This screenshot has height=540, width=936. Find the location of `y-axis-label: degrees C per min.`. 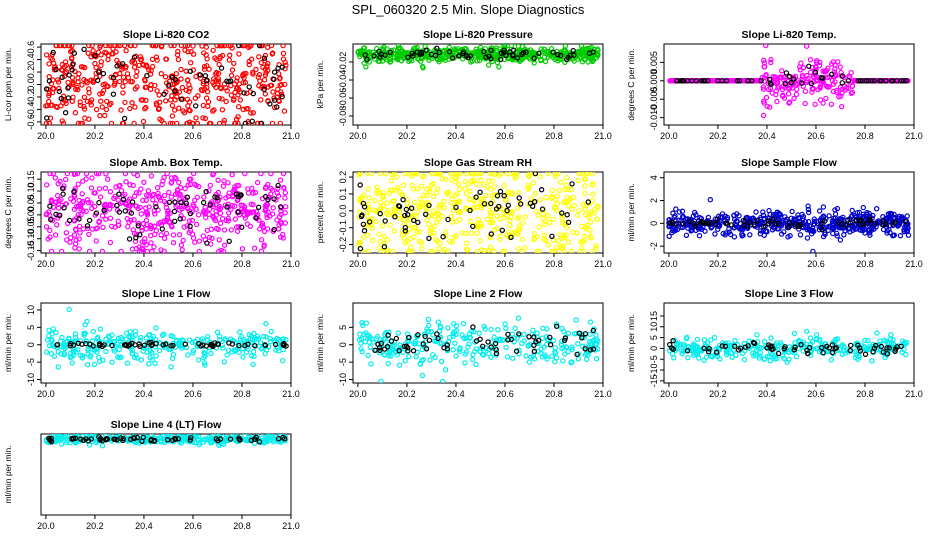

y-axis-label: degrees C per min. is located at coordinates (8, 212).